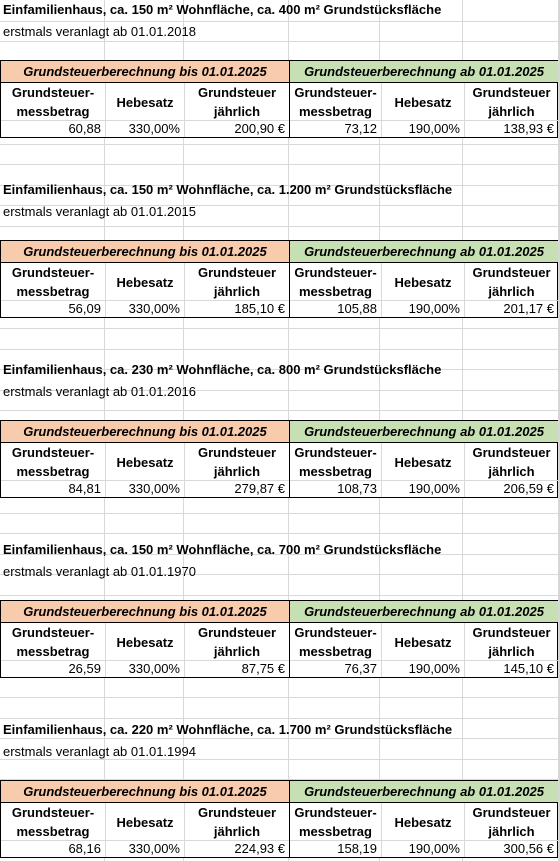 The height and width of the screenshot is (861, 559). Describe the element at coordinates (259, 848) in the screenshot. I see `cell-jaehrlich: 224,93 €` at that location.